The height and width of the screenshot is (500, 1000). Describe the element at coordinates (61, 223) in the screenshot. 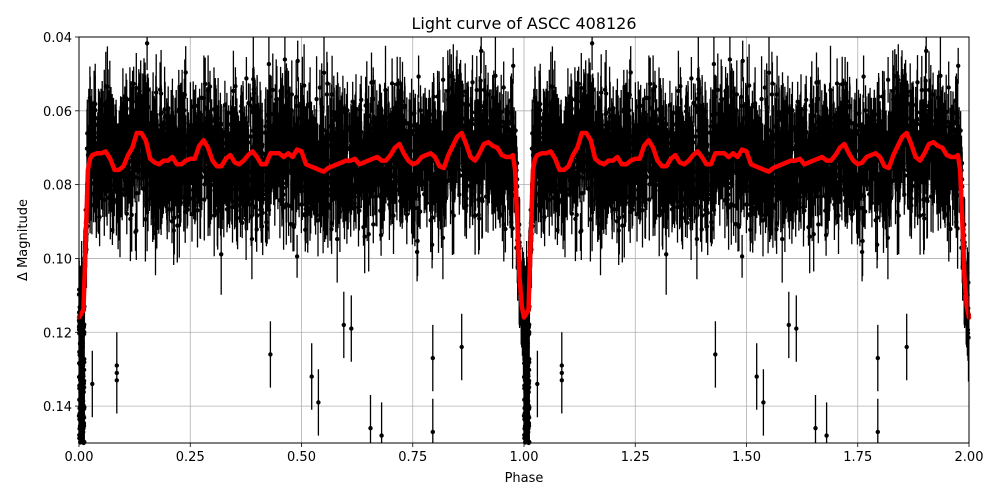

I see `y-axis-ticks: 0.04 0.06 0.08 0.10 0.12 0.14` at that location.